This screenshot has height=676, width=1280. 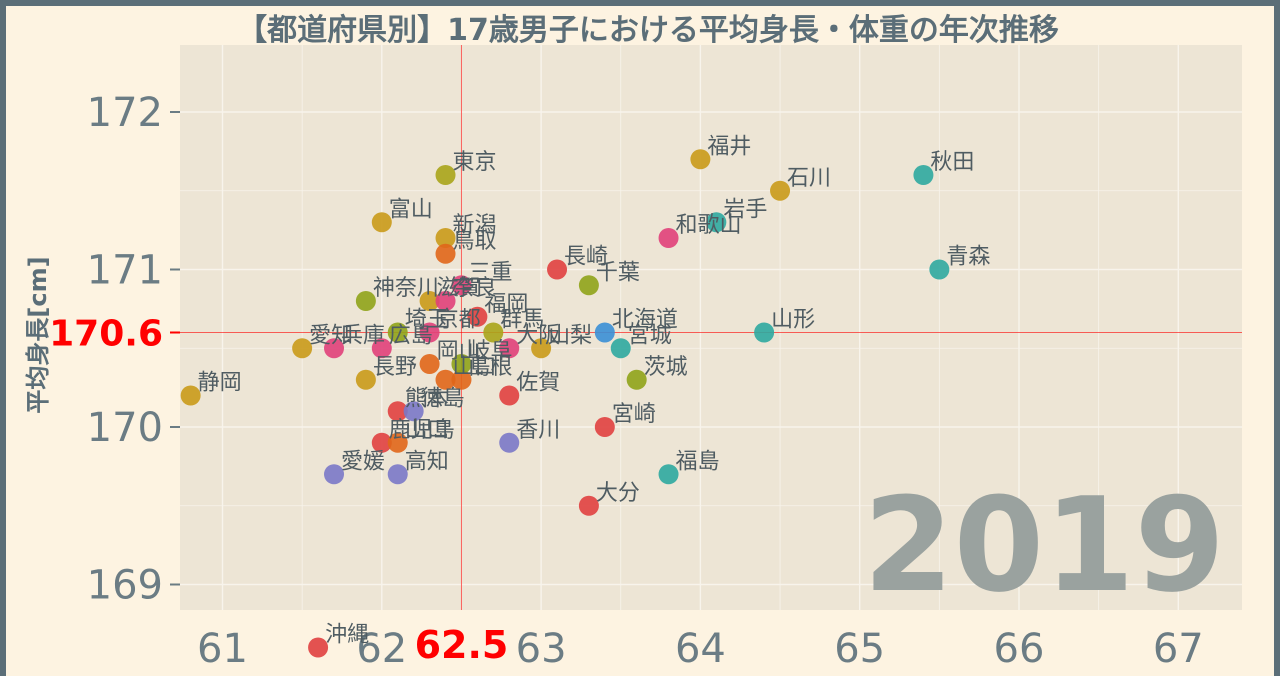 What do you see at coordinates (395, 367) in the screenshot?
I see `point-label: 長野` at bounding box center [395, 367].